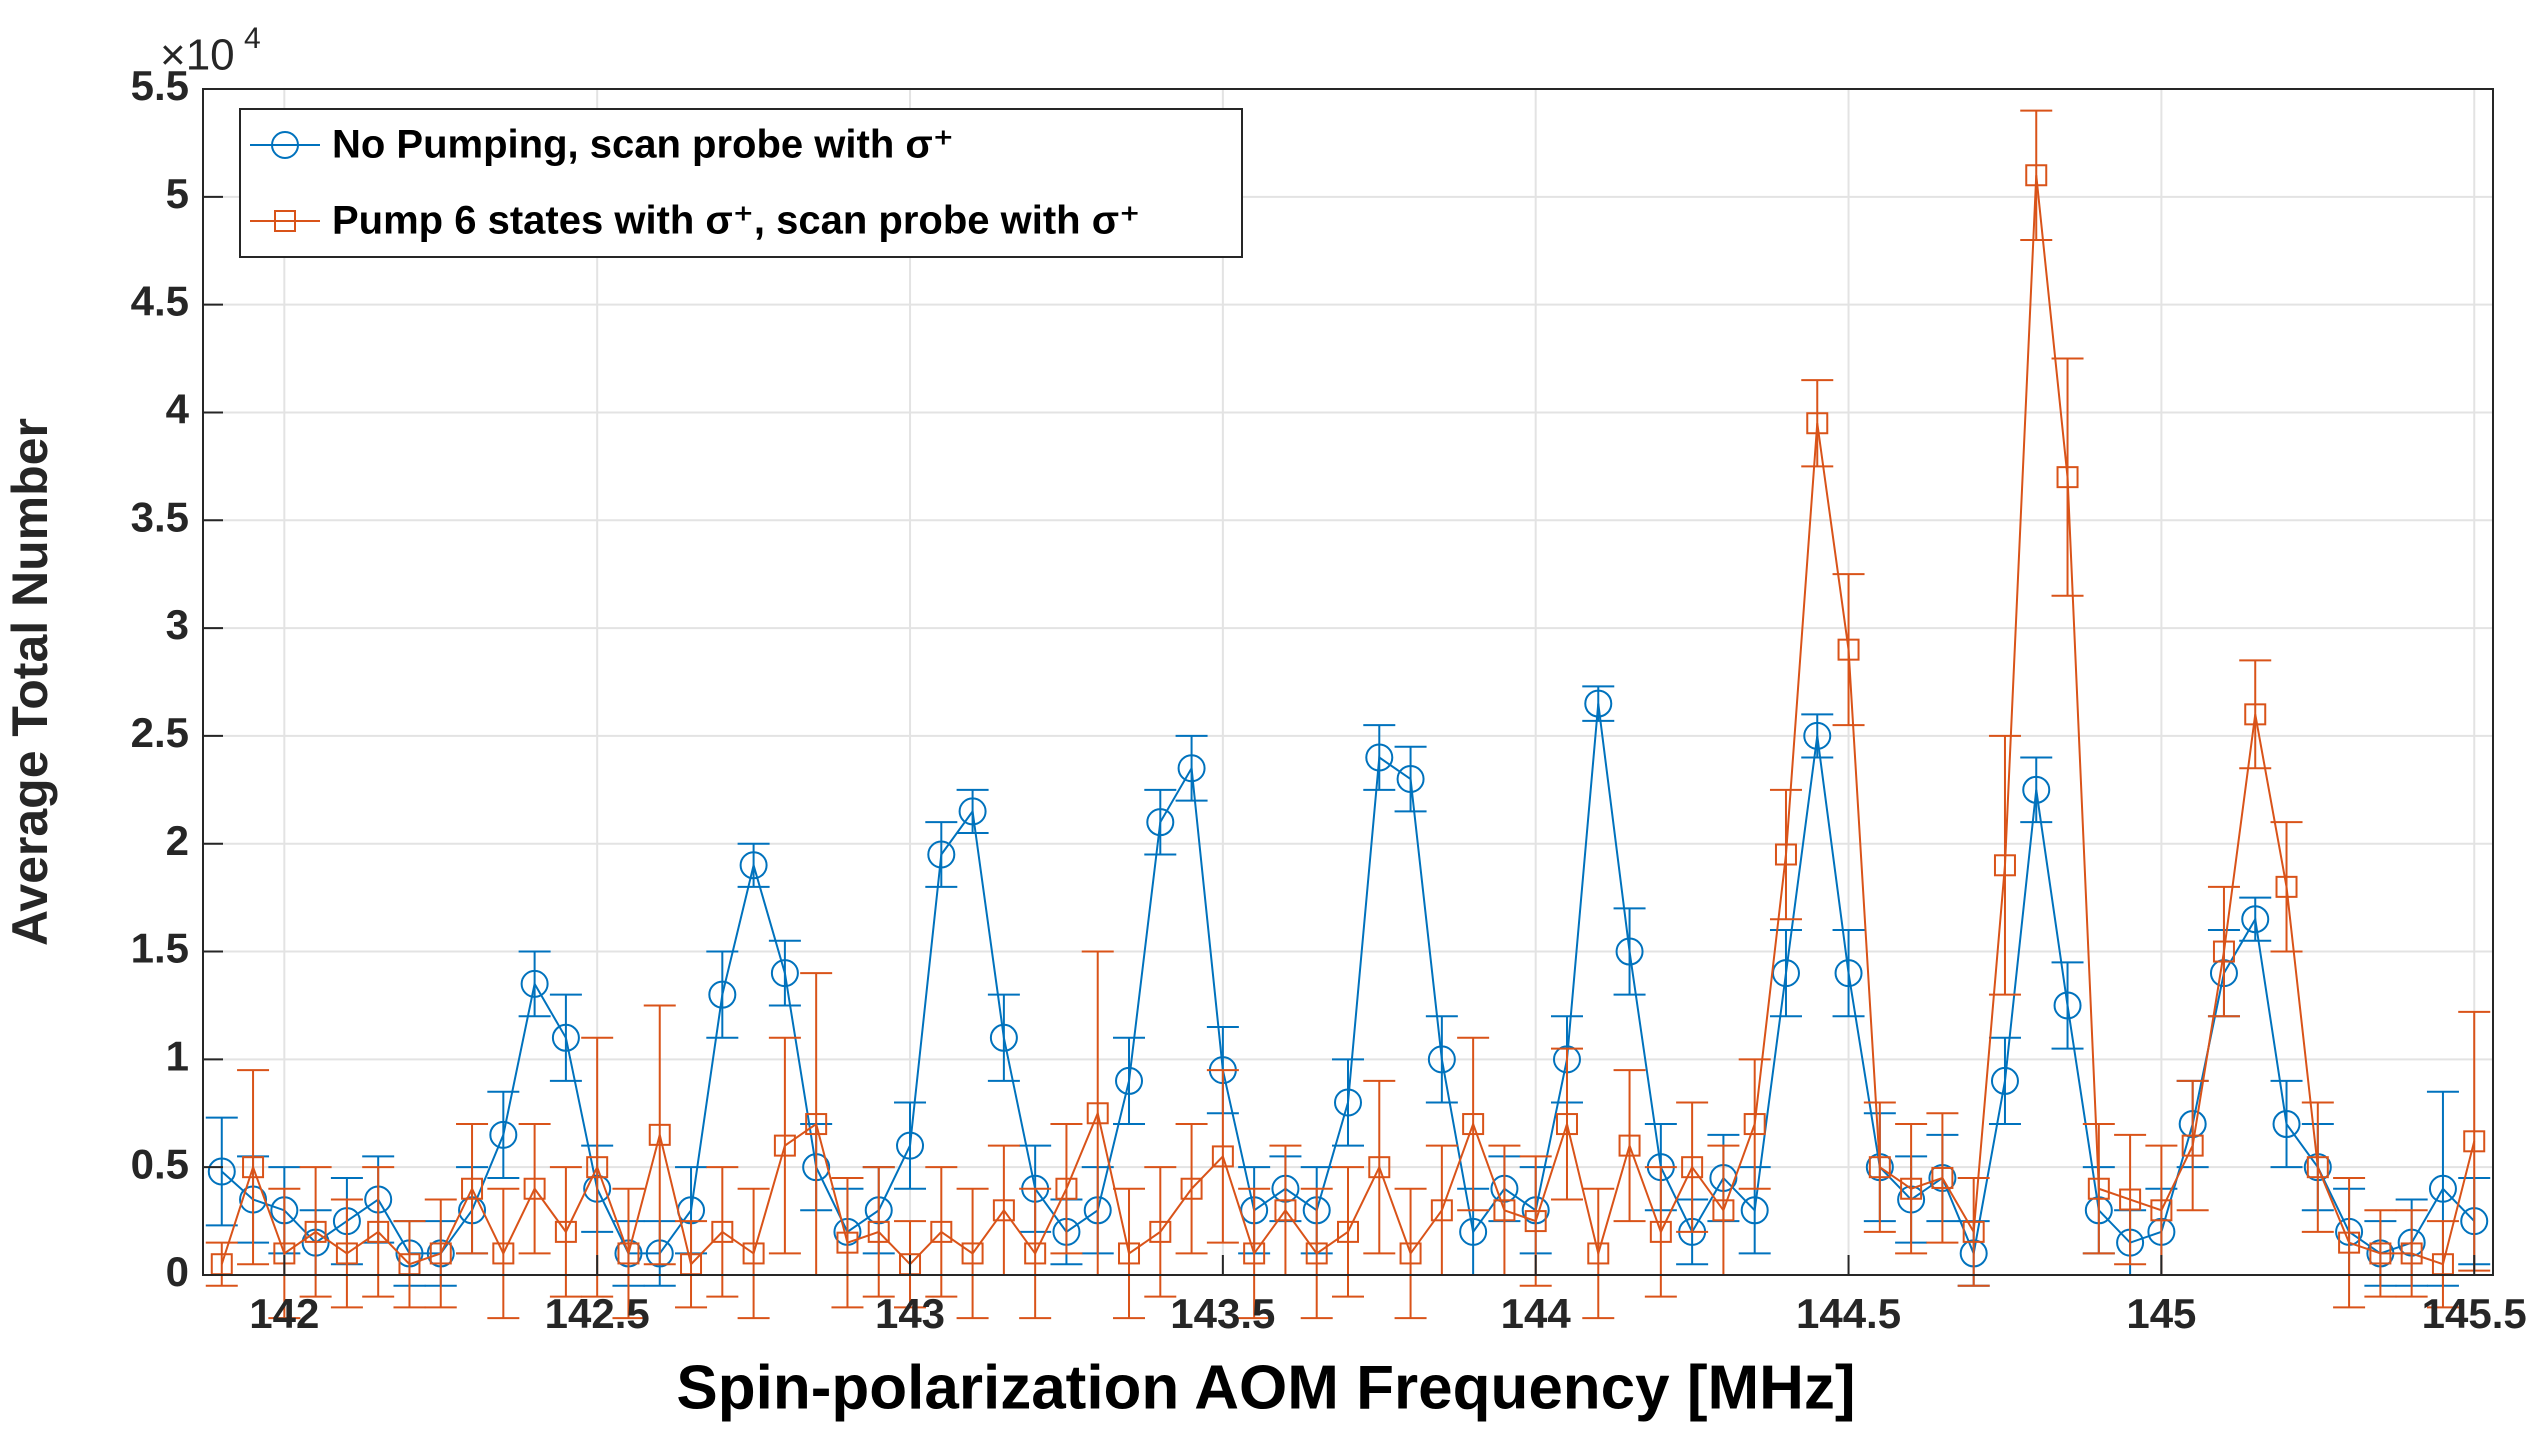 The height and width of the screenshot is (1429, 2533). What do you see at coordinates (285, 145) in the screenshot?
I see `legend-marker` at bounding box center [285, 145].